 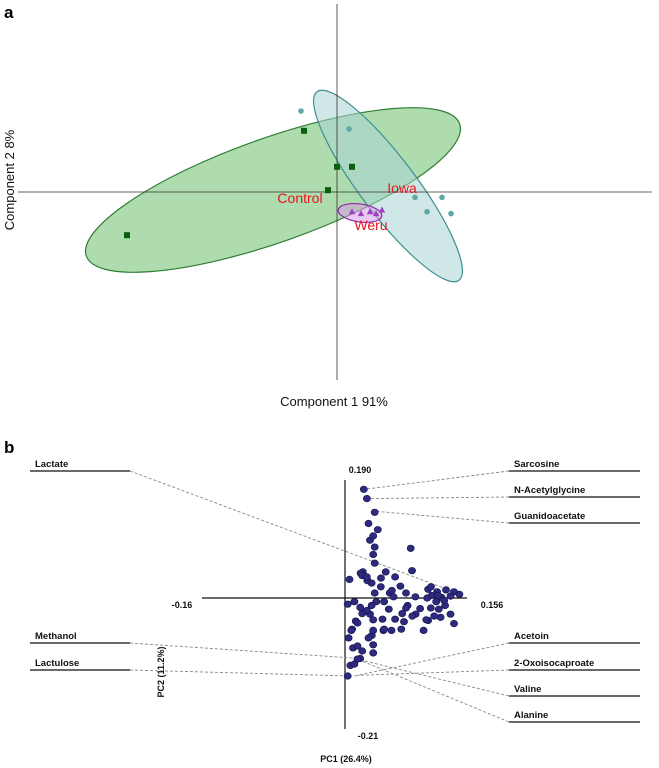 I want to click on sarcosine-label: Sarcosine, so click(x=536, y=464).